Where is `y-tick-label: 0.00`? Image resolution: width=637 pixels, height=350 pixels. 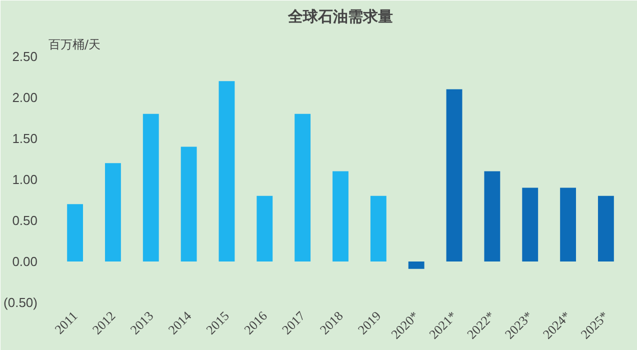 y-tick-label: 0.00 is located at coordinates (25, 261).